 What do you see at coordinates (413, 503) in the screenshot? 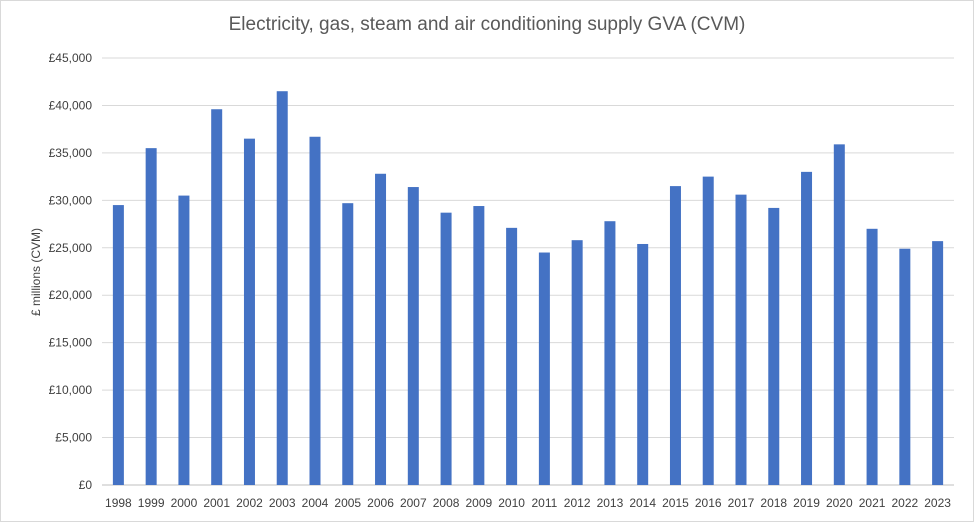
I see `x-tick-label: 2007` at bounding box center [413, 503].